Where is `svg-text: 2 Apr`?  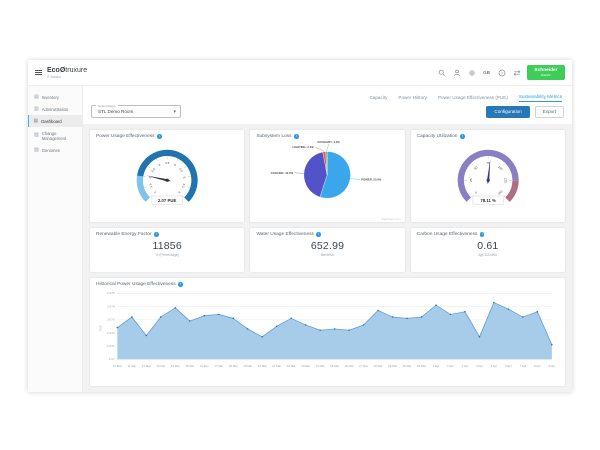 svg-text: 2 Apr is located at coordinates (450, 366).